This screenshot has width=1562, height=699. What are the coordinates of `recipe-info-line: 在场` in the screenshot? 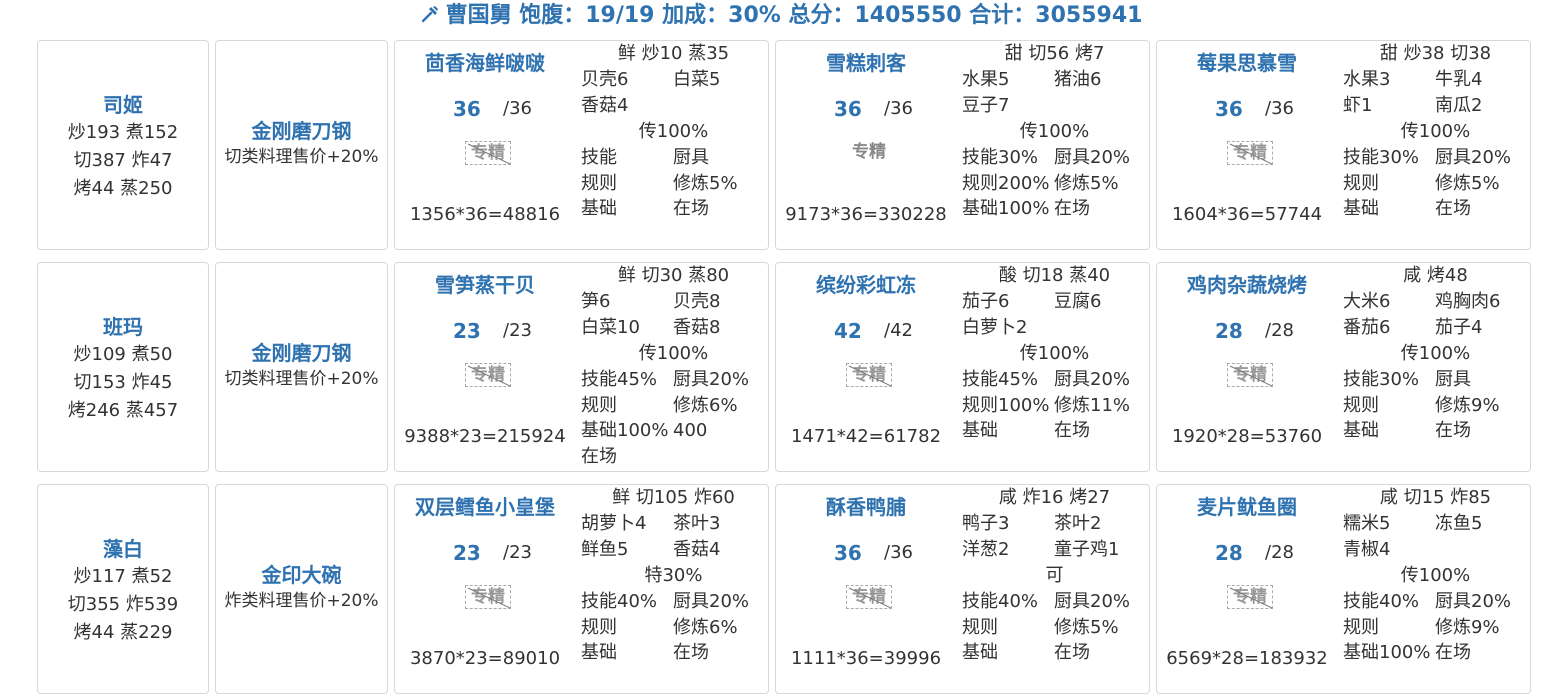 It's located at (673, 457).